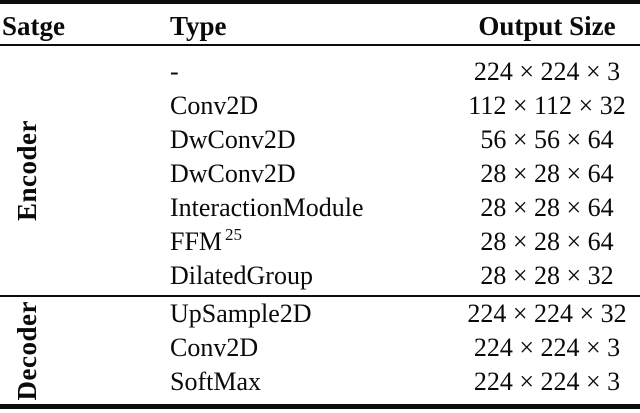  Describe the element at coordinates (547, 139) in the screenshot. I see `output-size-cell: 56 × 56 × 64` at that location.